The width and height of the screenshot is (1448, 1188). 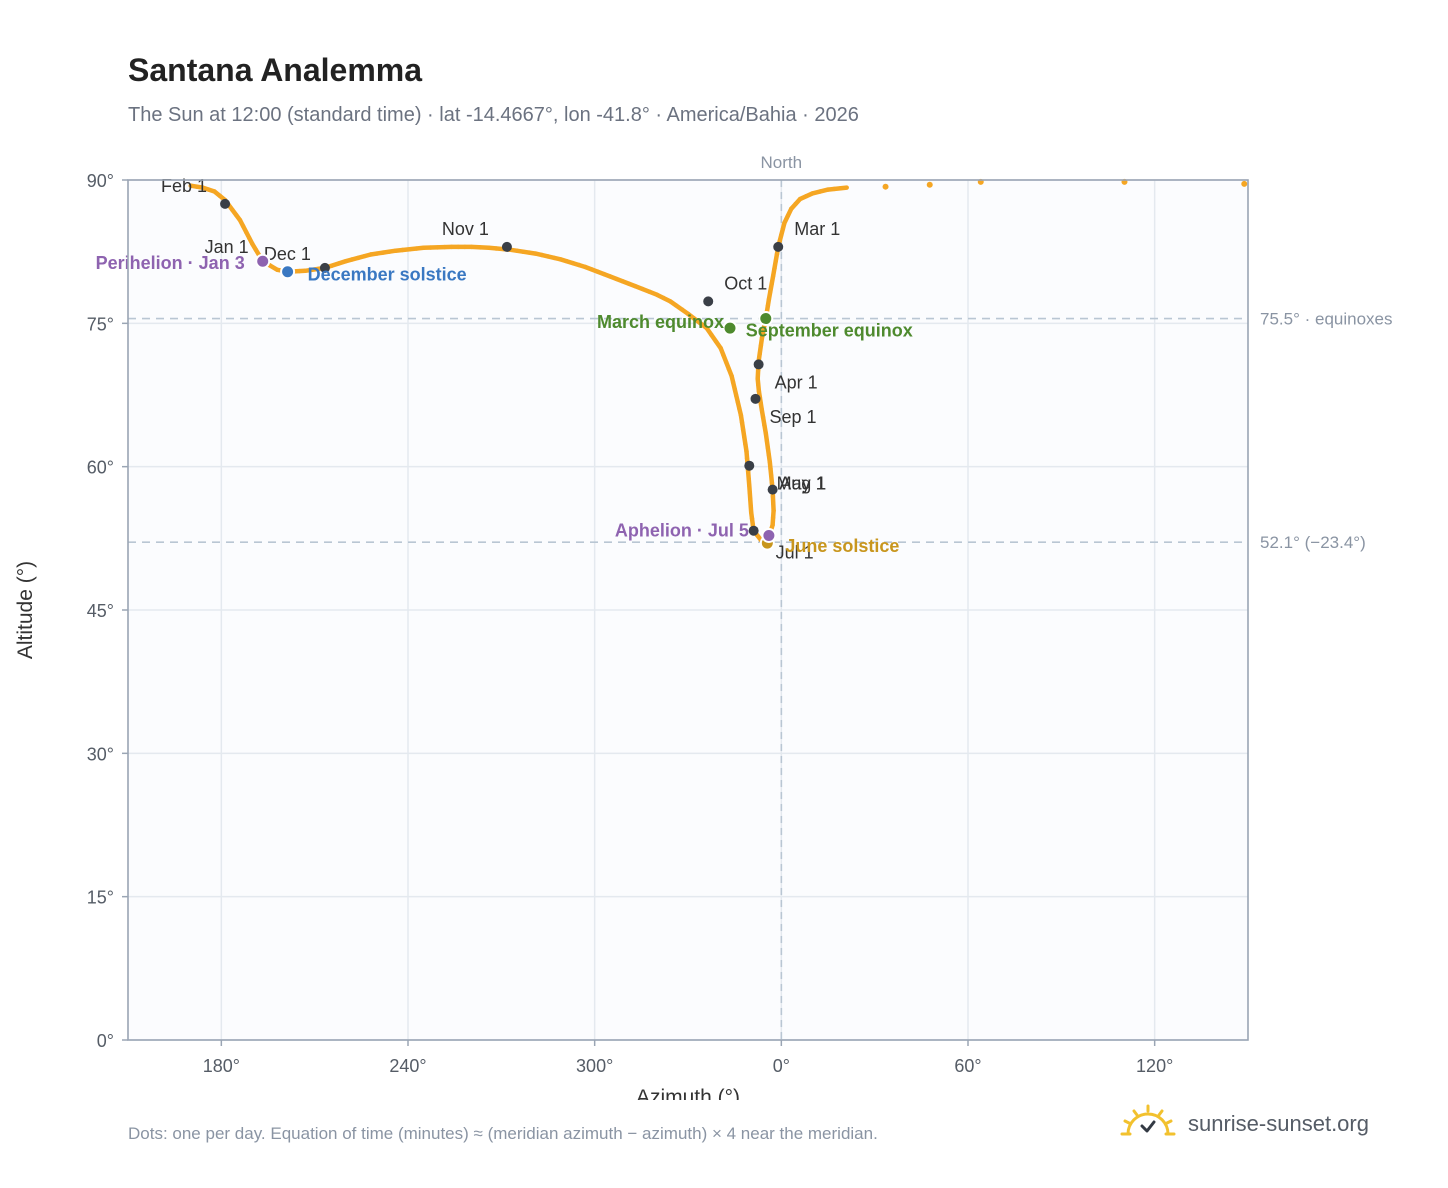 I want to click on month-marker-label: Feb 1, so click(x=184, y=186).